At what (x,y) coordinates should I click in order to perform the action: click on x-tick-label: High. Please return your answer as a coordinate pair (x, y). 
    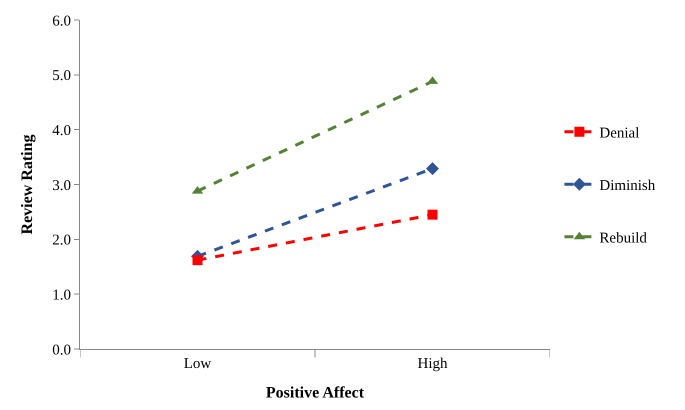
    Looking at the image, I should click on (433, 364).